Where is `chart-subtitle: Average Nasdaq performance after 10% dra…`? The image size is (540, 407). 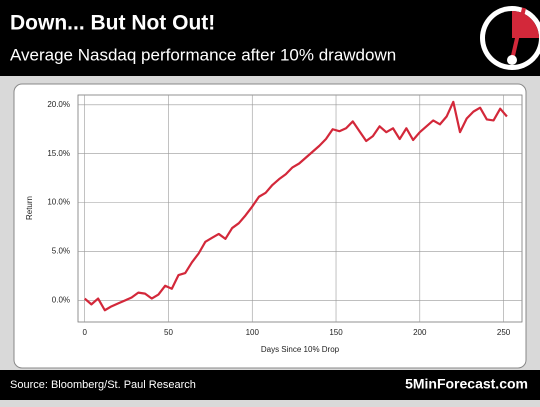
chart-subtitle: Average Nasdaq performance after 10% dra… is located at coordinates (203, 54).